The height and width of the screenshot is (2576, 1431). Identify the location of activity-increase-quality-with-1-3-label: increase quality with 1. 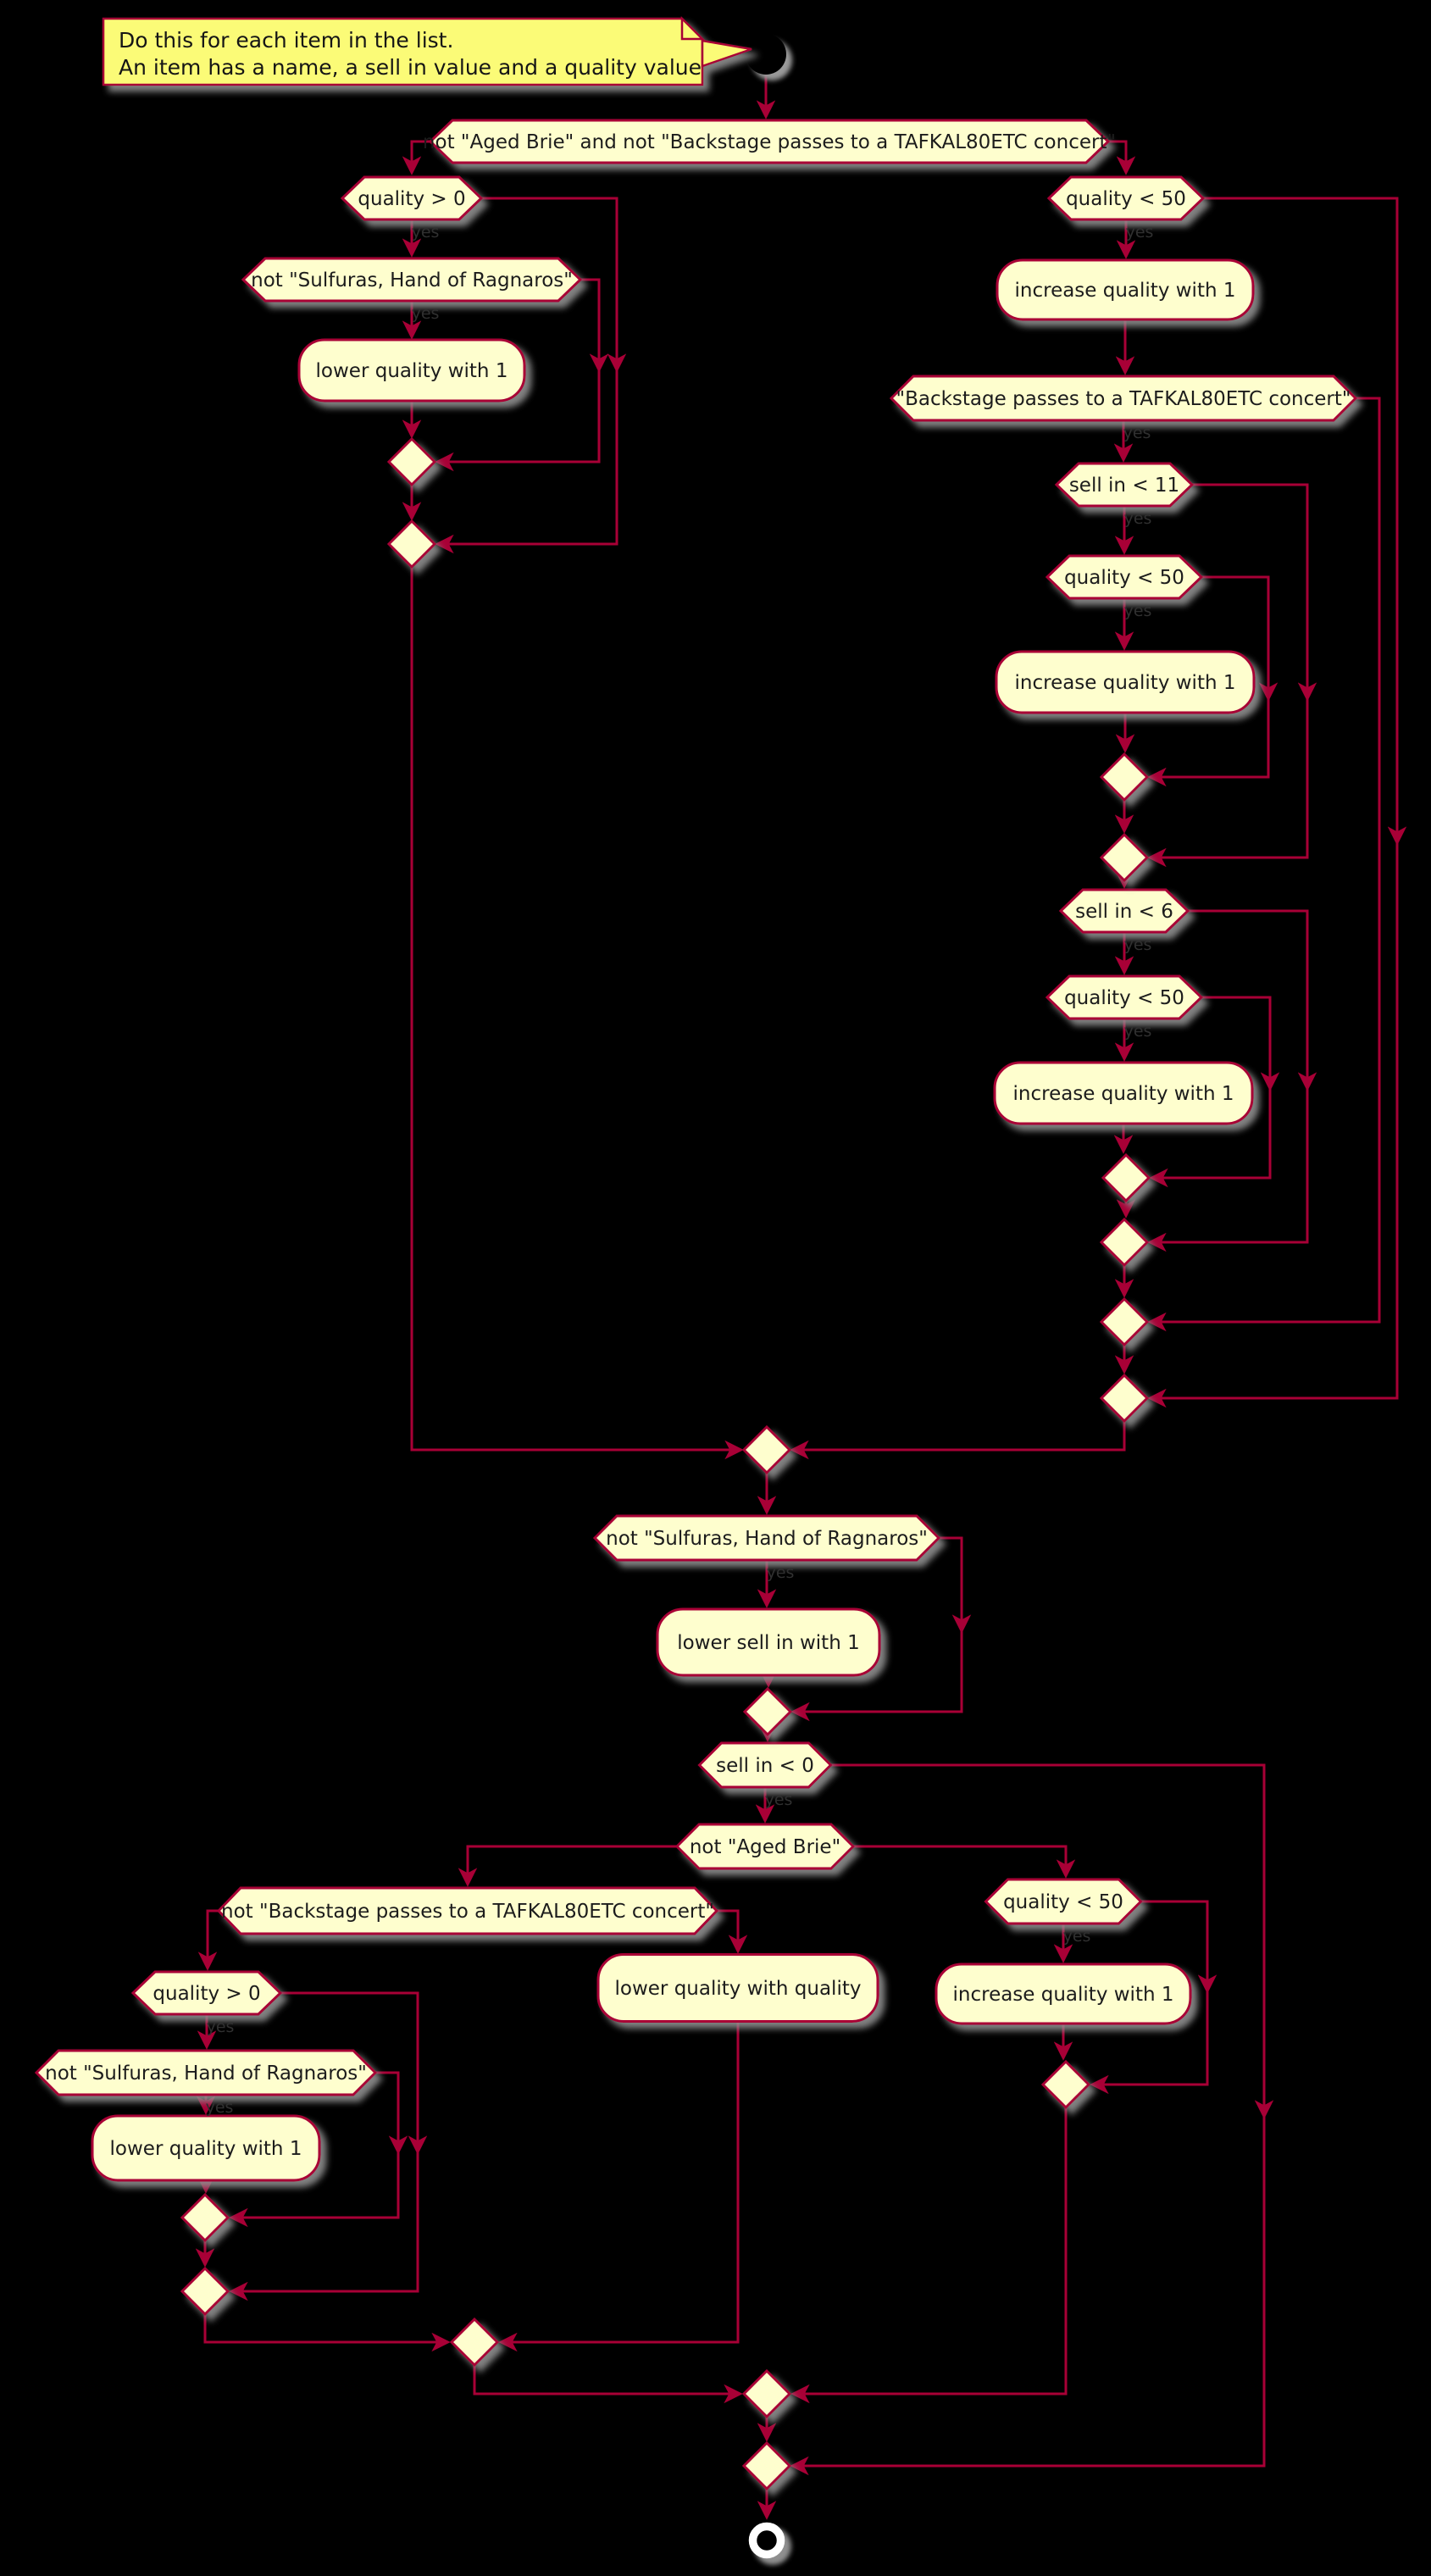
(1123, 1094).